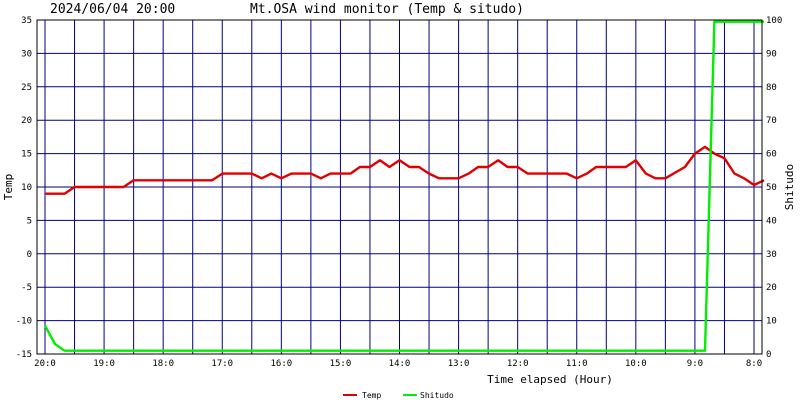  Describe the element at coordinates (26, 155) in the screenshot. I see `left-tick-label: 15` at that location.